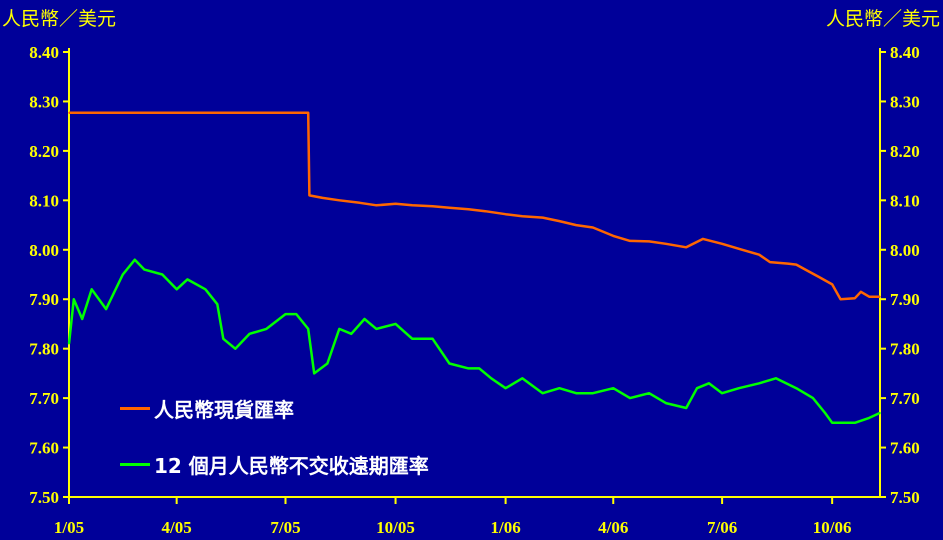 The image size is (943, 540). I want to click on legend-label-spot: 人民幣現貨匯率, so click(224, 410).